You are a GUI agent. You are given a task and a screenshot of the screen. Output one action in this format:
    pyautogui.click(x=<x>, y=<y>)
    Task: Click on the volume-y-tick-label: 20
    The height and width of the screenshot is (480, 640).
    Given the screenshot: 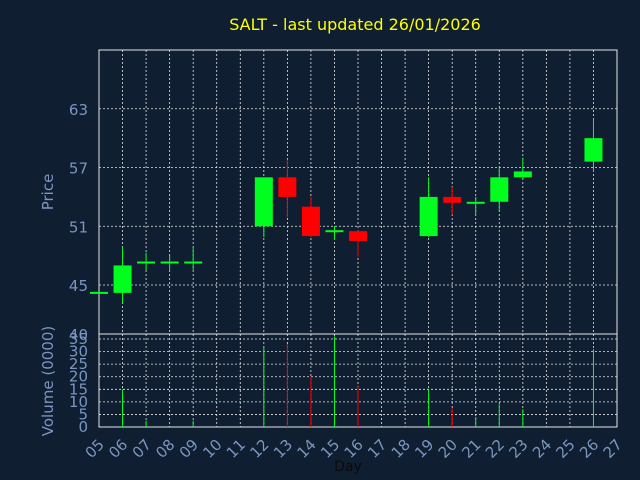 What is the action you would take?
    pyautogui.click(x=78, y=377)
    